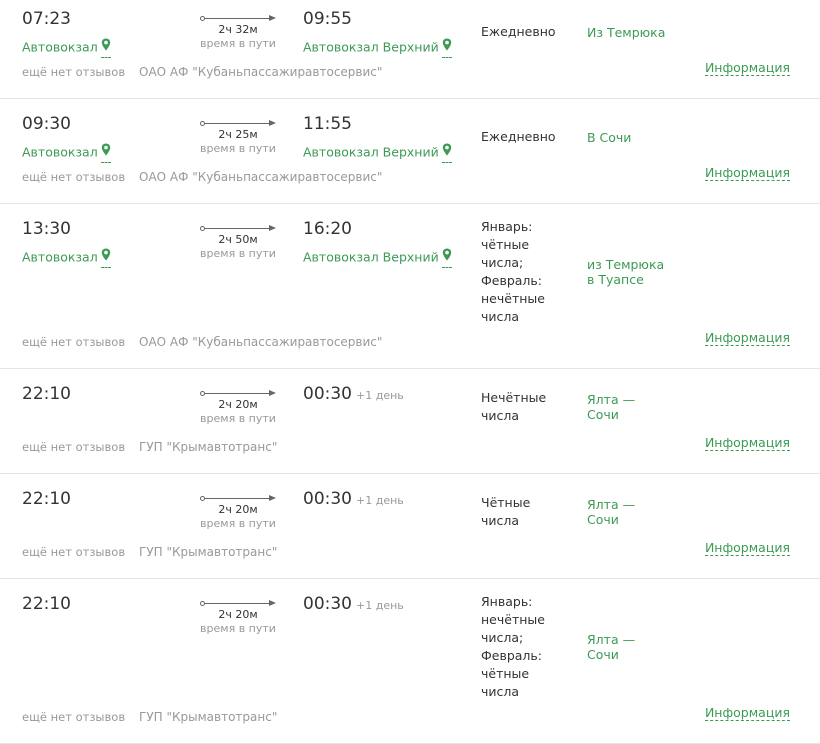 The width and height of the screenshot is (820, 744). Describe the element at coordinates (526, 647) in the screenshot. I see `schedule: Январь: нечётные числа; Февраль: чётные числа` at that location.